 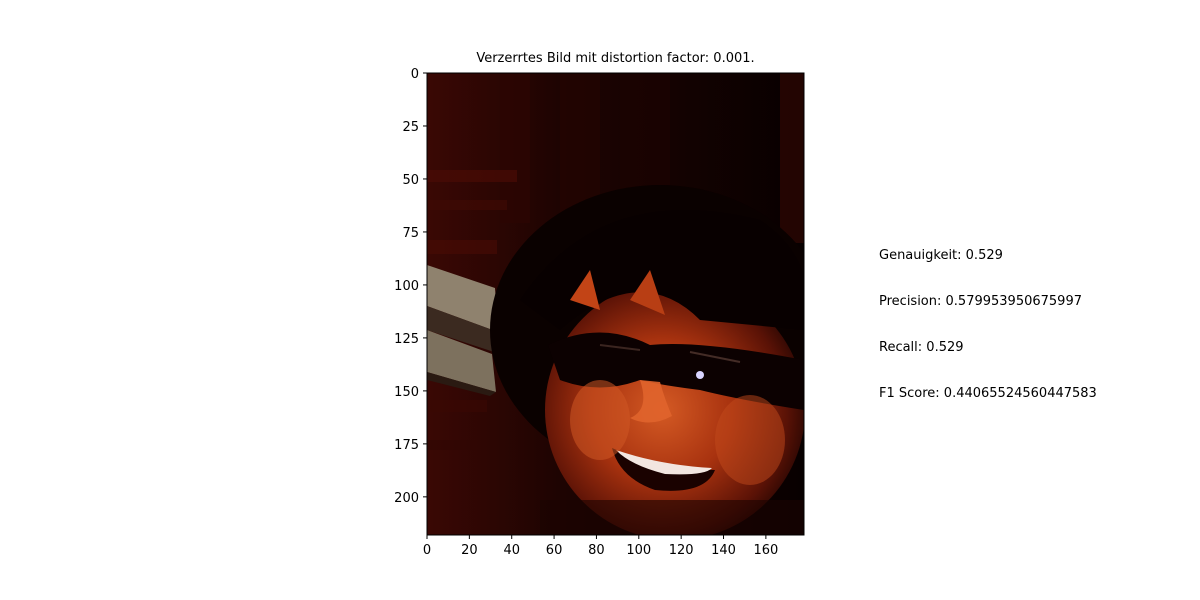 I want to click on metric-accuracy: Genauigkeit: 0.529, so click(x=941, y=255).